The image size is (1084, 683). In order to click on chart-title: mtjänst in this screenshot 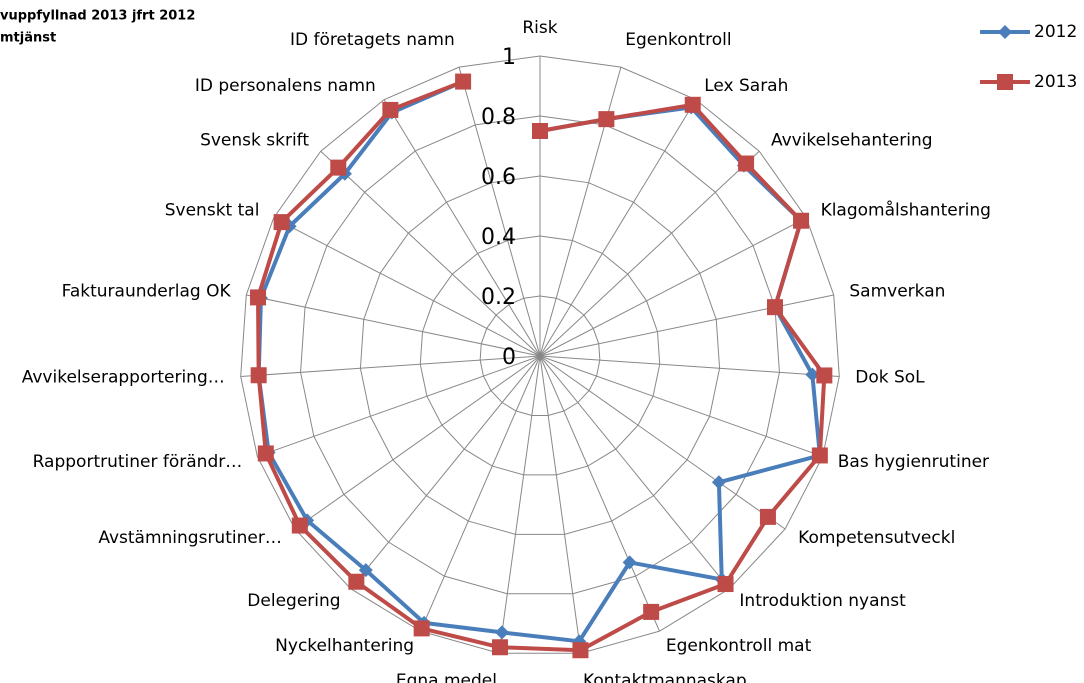, I will do `click(28, 38)`.